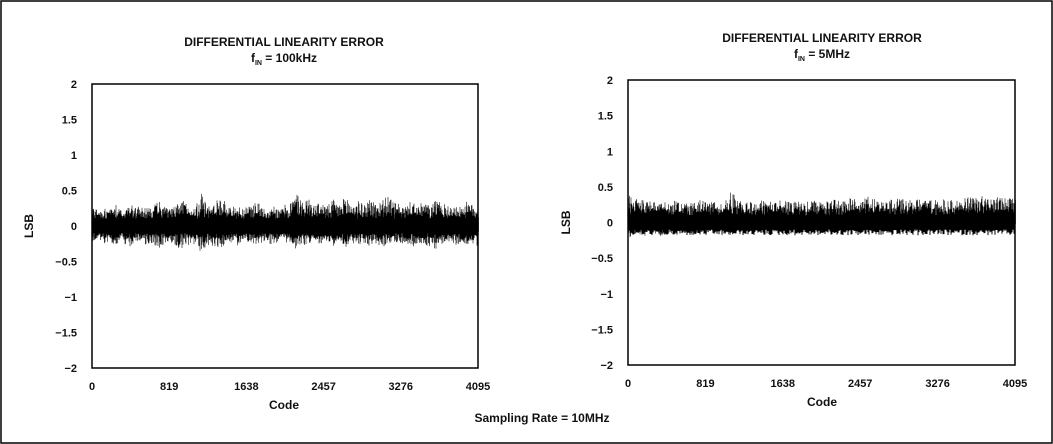  I want to click on chart-subtitle: fIN = 100kHz, so click(284, 59).